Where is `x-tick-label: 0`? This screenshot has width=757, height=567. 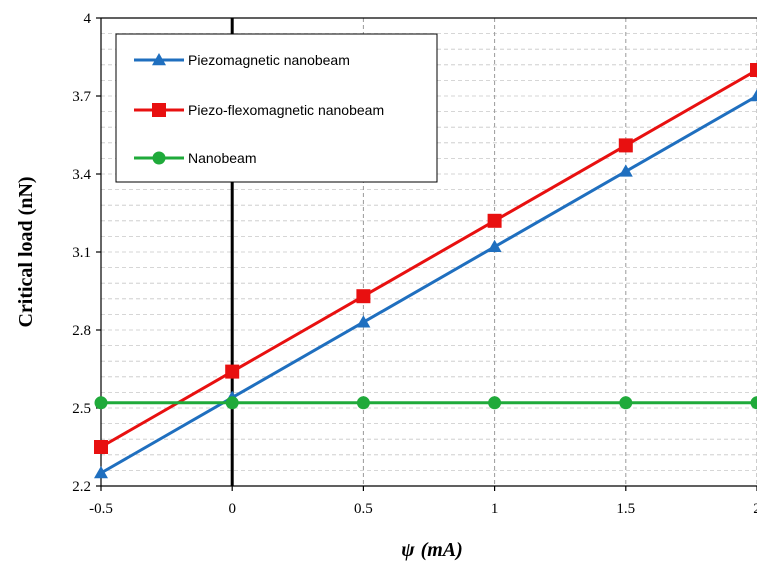
x-tick-label: 0 is located at coordinates (232, 509).